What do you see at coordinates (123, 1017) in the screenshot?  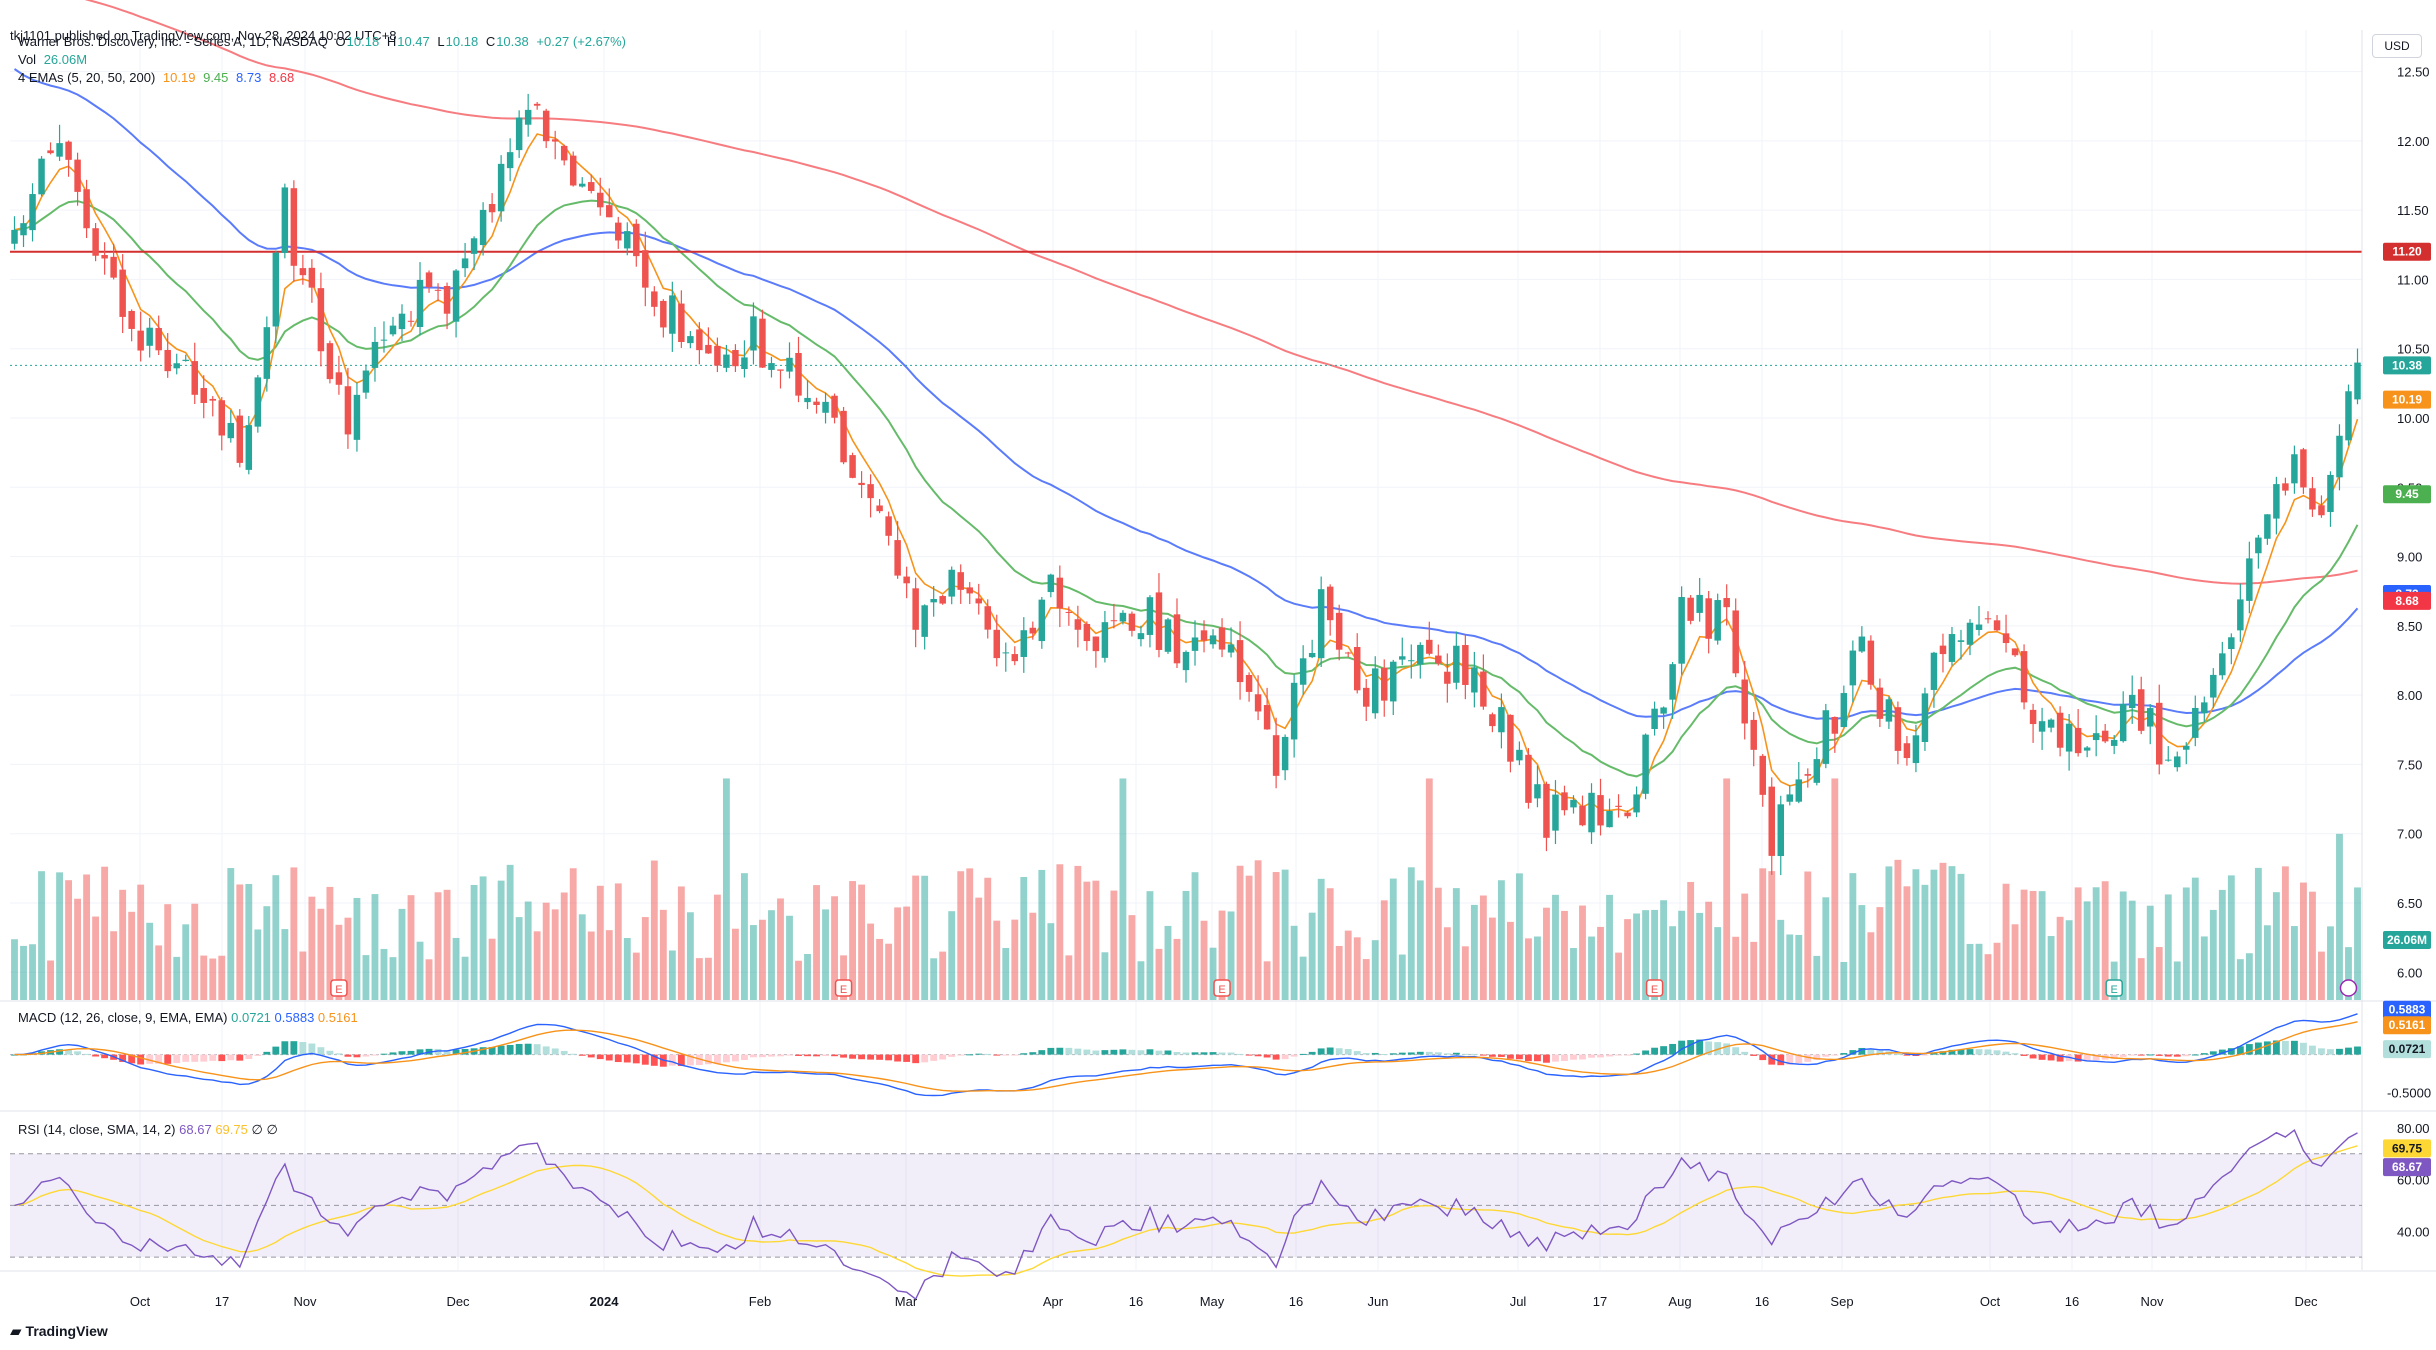 I see `macd-label: MACD (12, 26, close, 9, EMA, EMA)` at bounding box center [123, 1017].